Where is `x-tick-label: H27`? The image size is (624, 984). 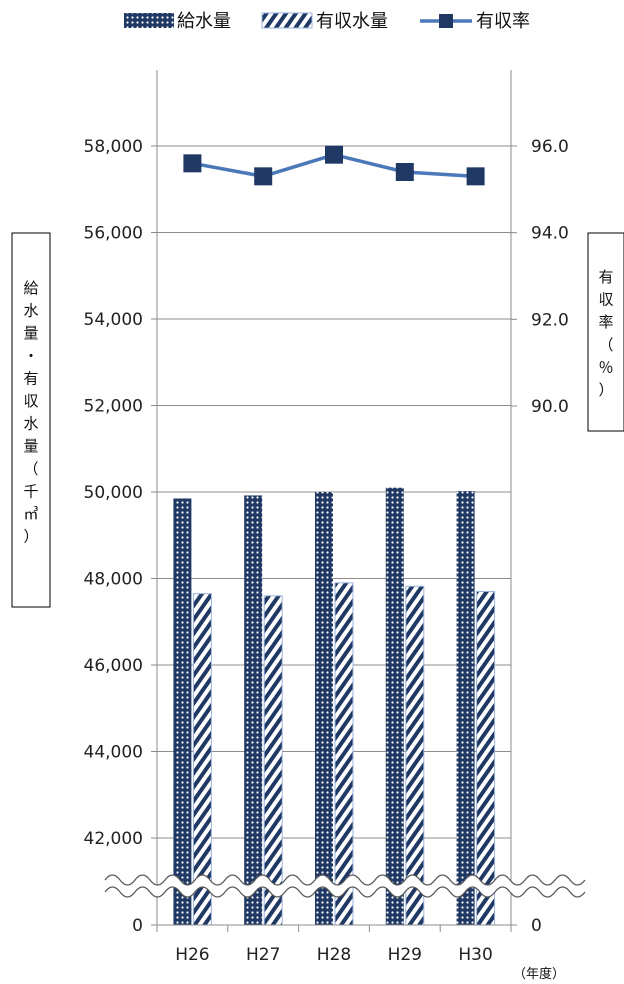 x-tick-label: H27 is located at coordinates (263, 955).